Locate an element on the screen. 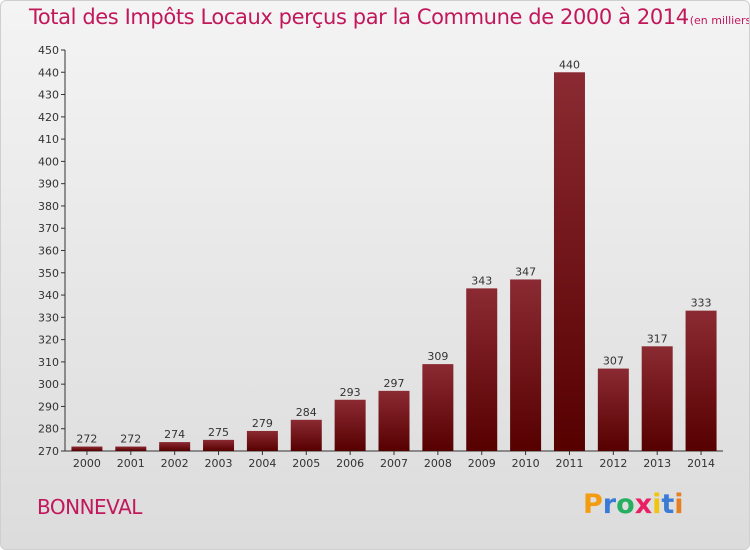 This screenshot has width=750, height=550. x-tick-label: 2003 is located at coordinates (219, 463).